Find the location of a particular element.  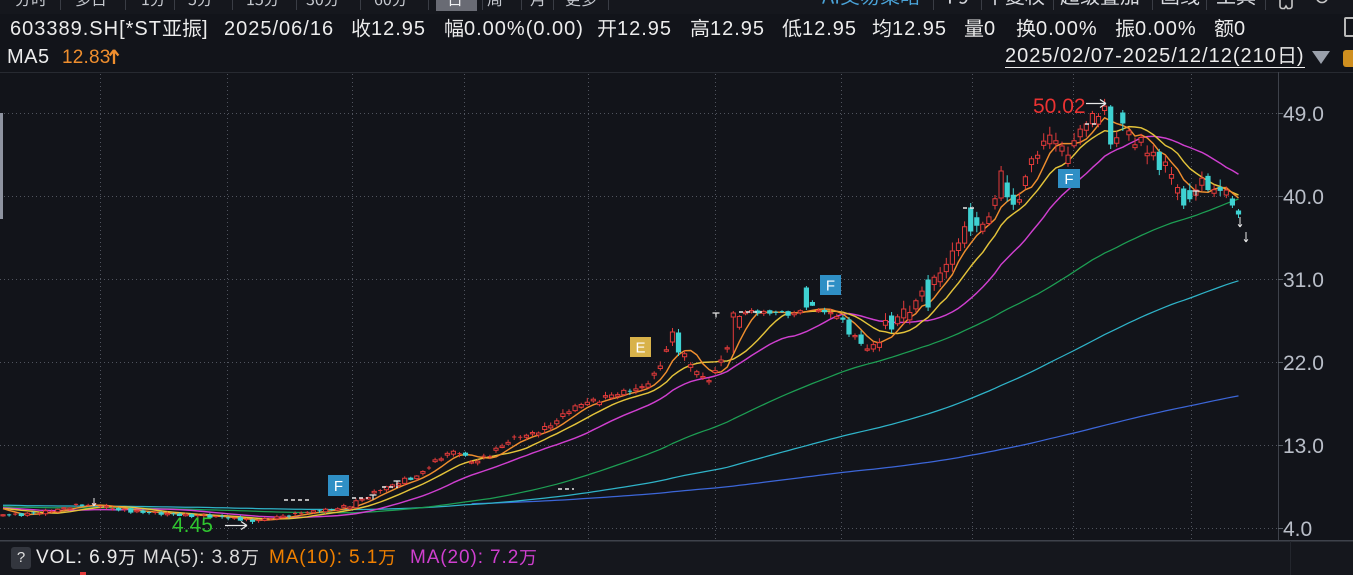

svg-text: 50.02 is located at coordinates (1059, 106).